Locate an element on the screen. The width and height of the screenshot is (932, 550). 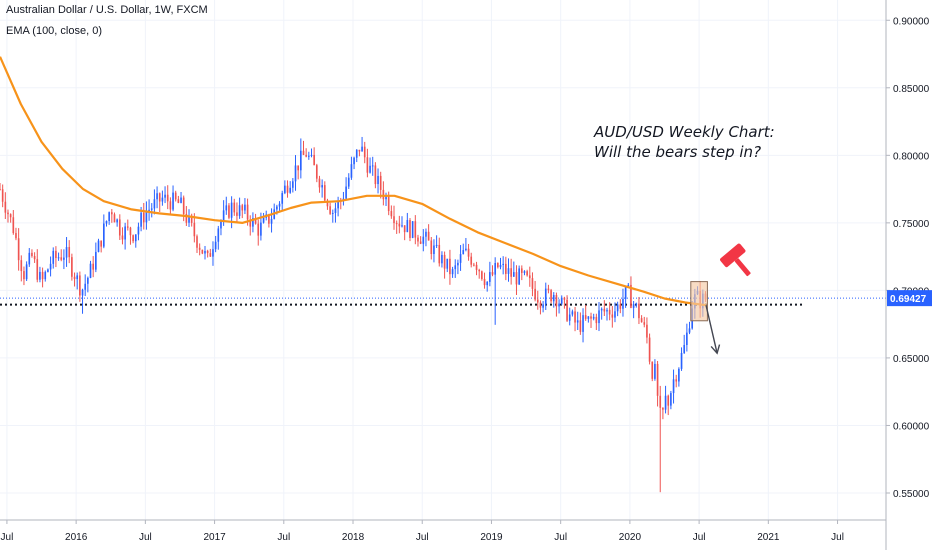
indicator-legend: EMA (100, close, 0) is located at coordinates (54, 31).